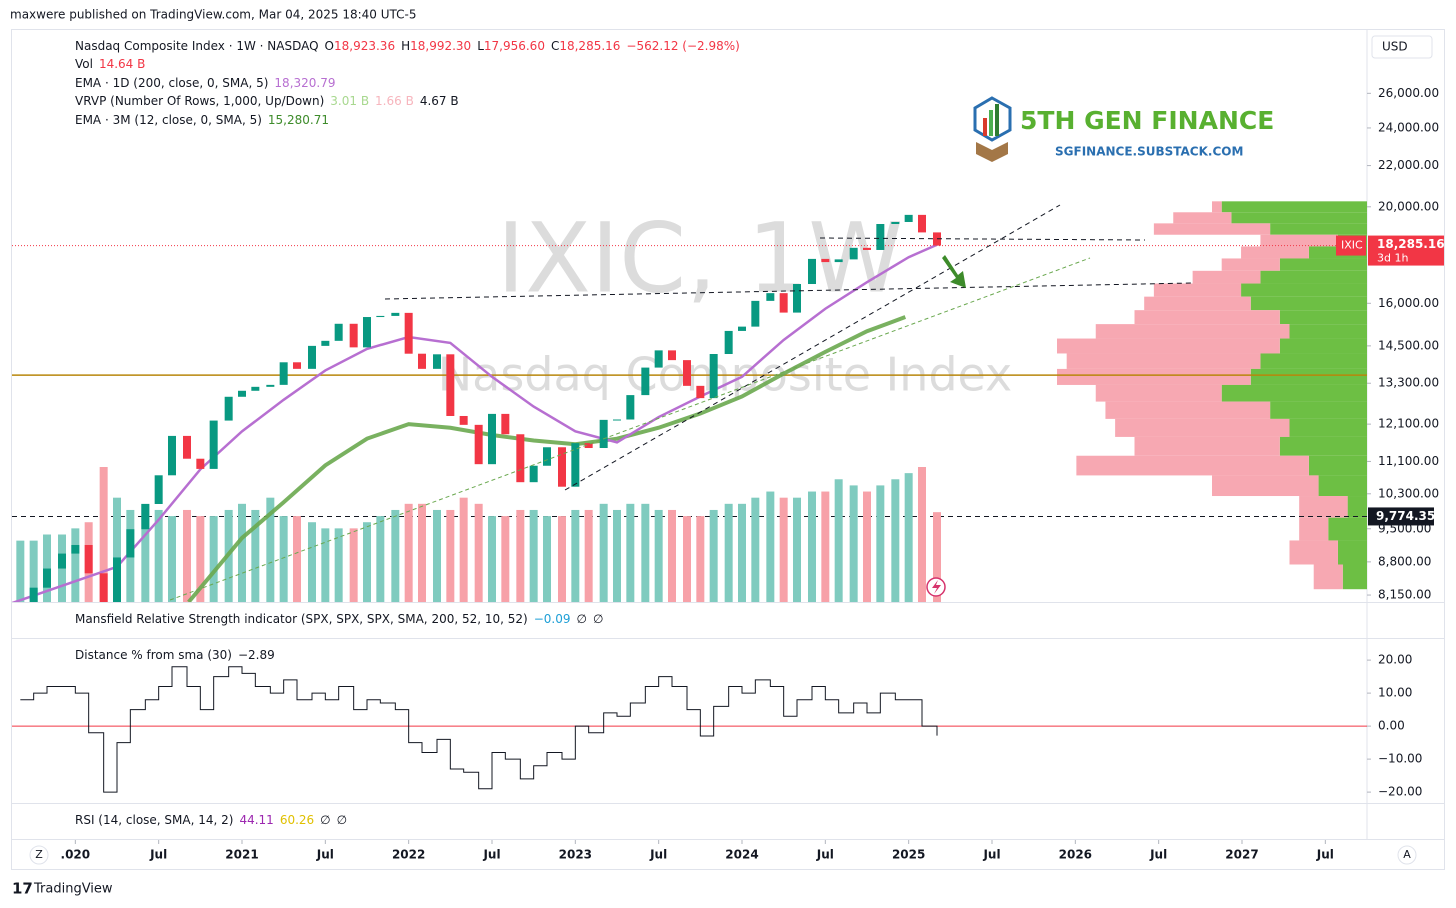 Image resolution: width=1456 pixels, height=908 pixels. I want to click on zoom-button-label: Z, so click(39, 854).